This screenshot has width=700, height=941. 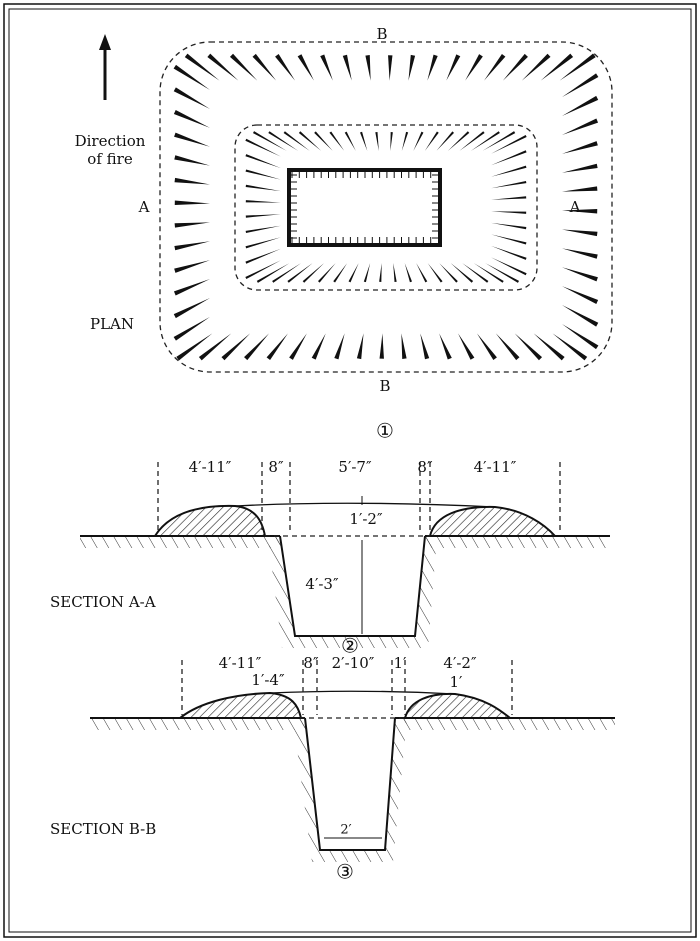 What do you see at coordinates (384, 386) in the screenshot?
I see `section-label: B` at bounding box center [384, 386].